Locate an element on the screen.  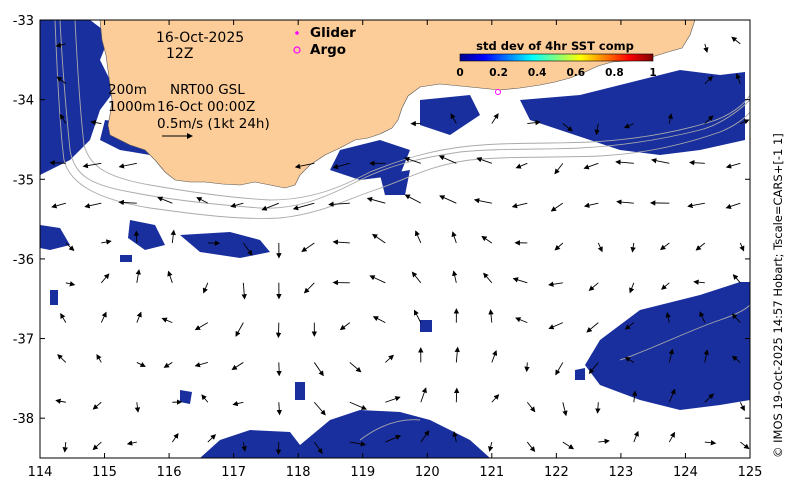
colorbar-tick-label: 0.6 is located at coordinates (575, 73).